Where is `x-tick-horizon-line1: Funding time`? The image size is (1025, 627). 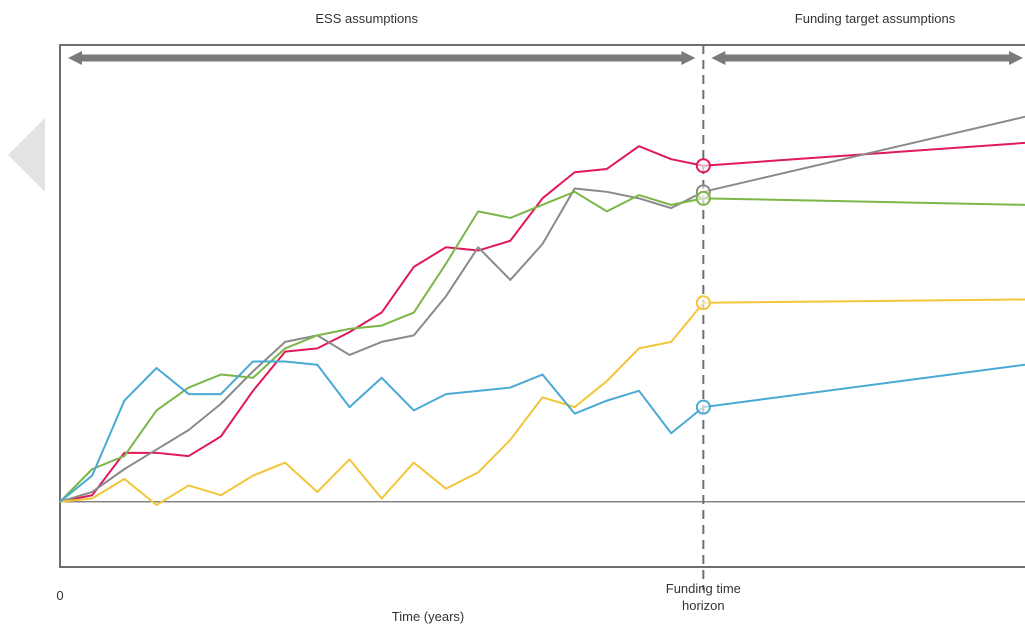
x-tick-horizon-line1: Funding time is located at coordinates (703, 588).